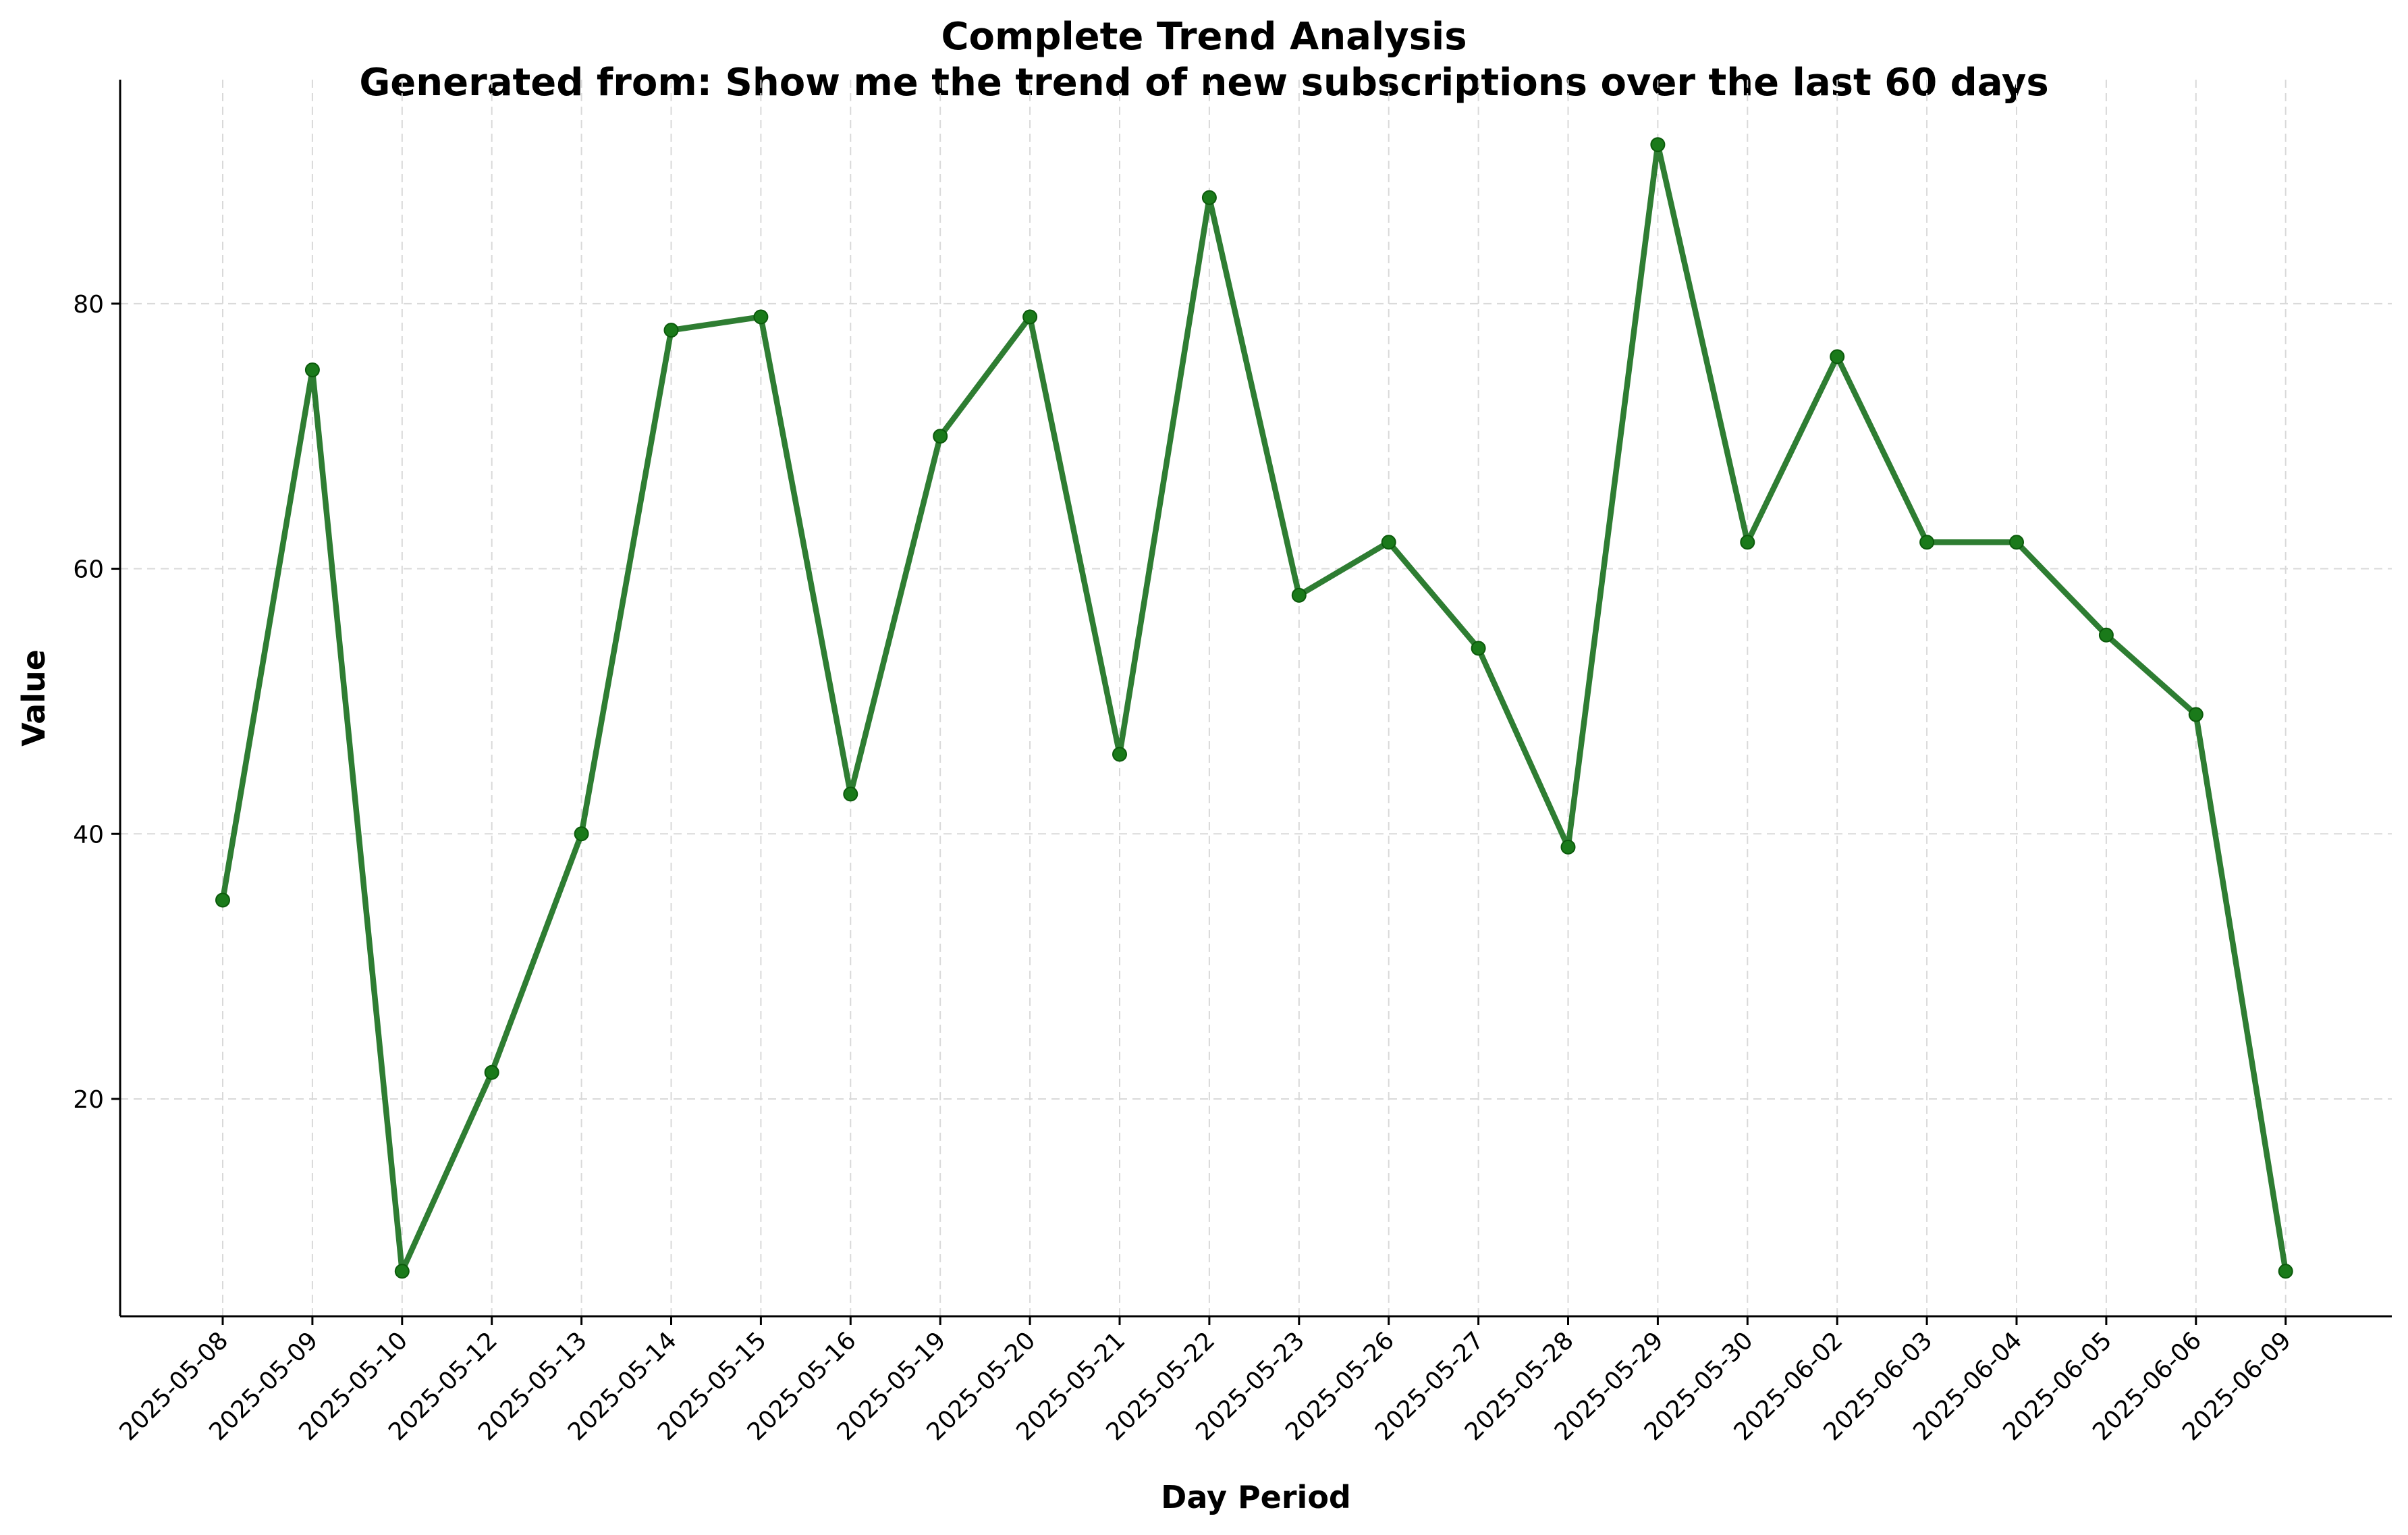  Describe the element at coordinates (88, 1100) in the screenshot. I see `y-tick-label: 20` at that location.